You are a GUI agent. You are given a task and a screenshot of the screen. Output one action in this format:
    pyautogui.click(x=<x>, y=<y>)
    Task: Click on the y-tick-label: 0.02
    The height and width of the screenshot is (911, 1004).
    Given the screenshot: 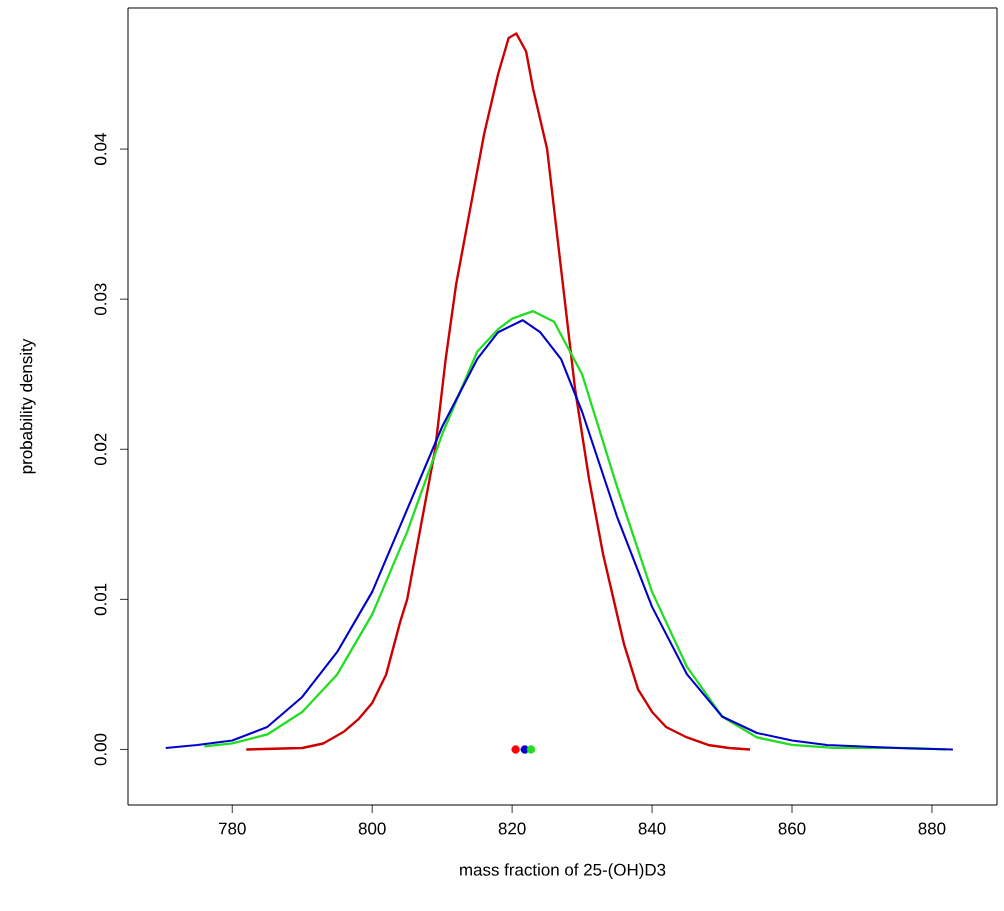 What is the action you would take?
    pyautogui.click(x=100, y=449)
    